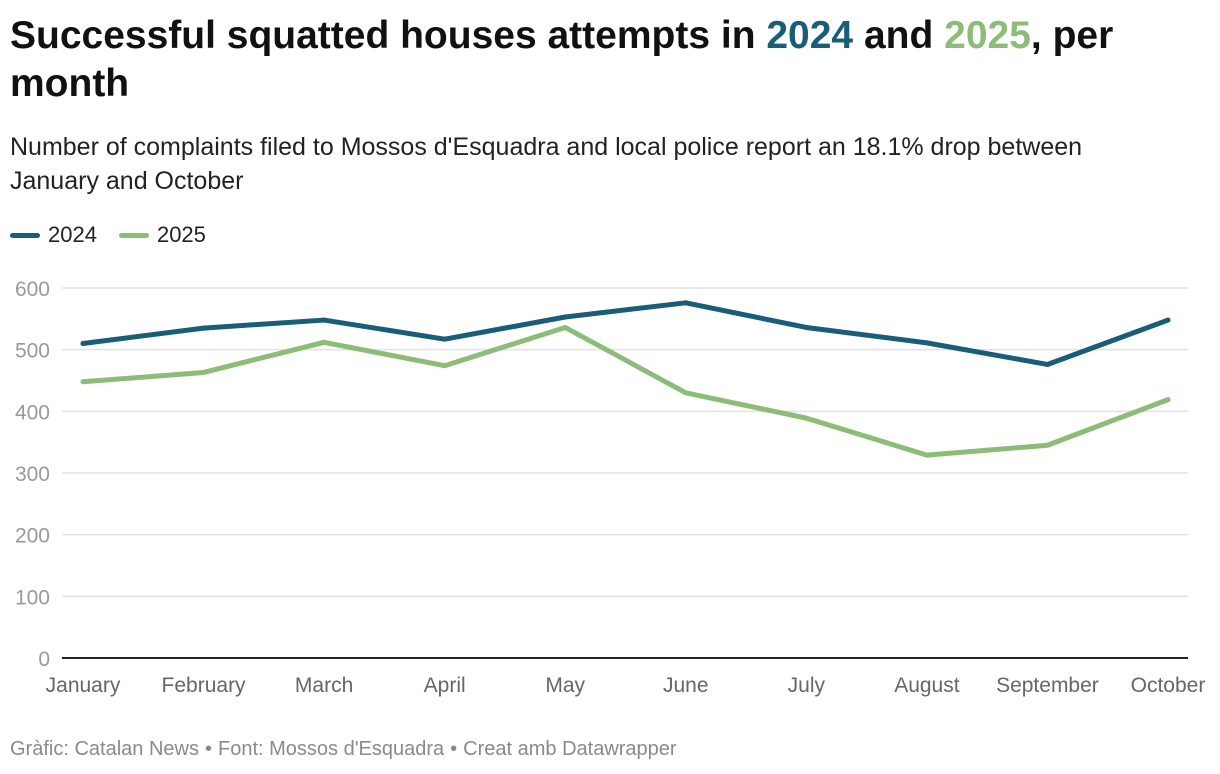 This screenshot has height=774, width=1220. I want to click on title-year-2024: 2024, so click(810, 35).